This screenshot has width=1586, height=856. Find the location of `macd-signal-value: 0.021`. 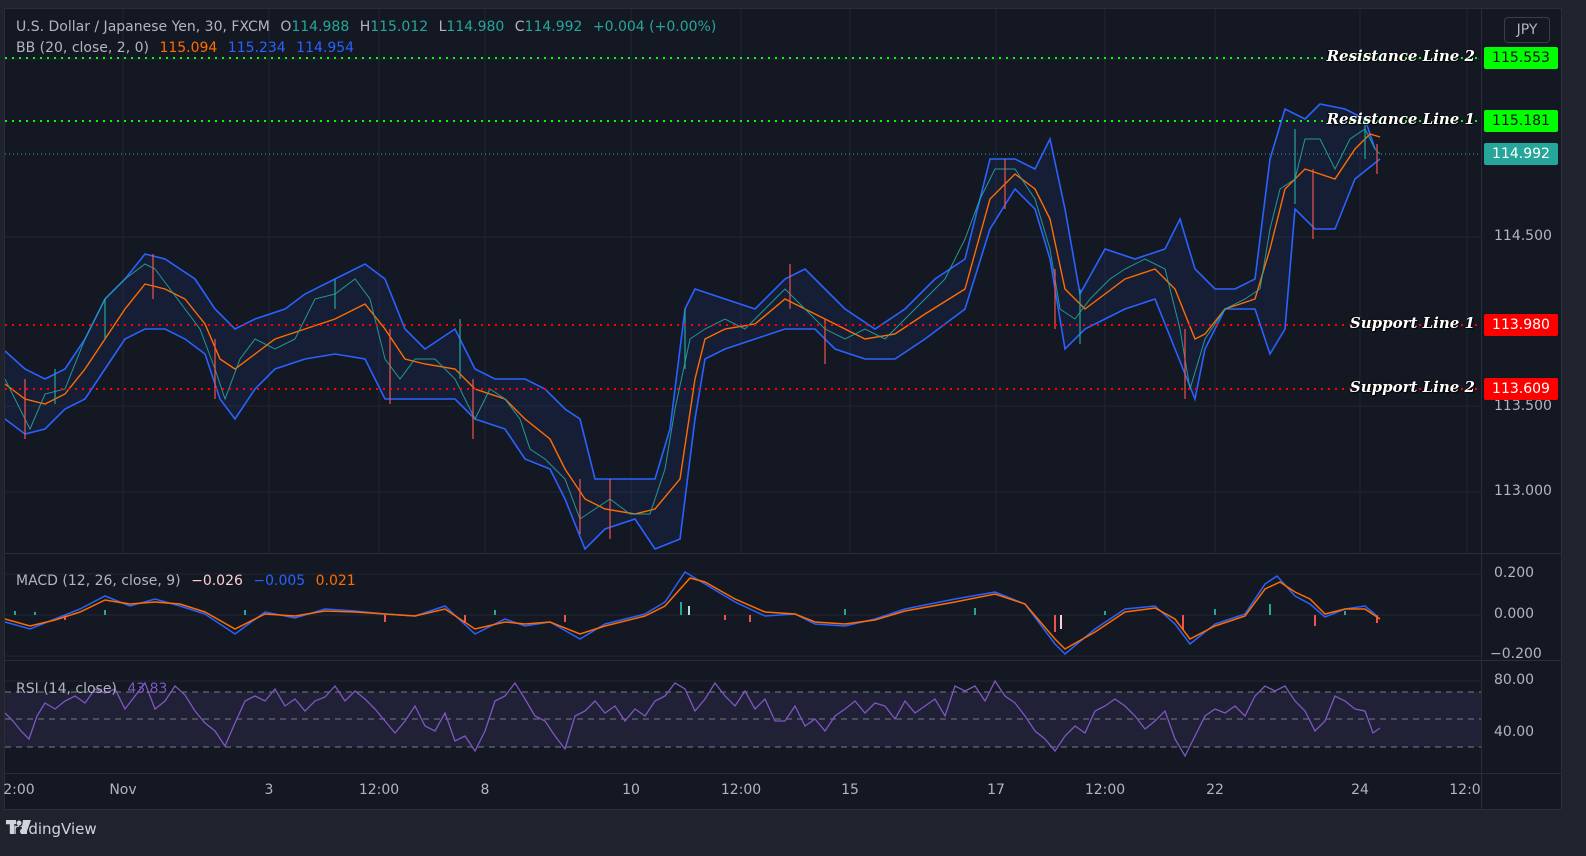

macd-signal-value: 0.021 is located at coordinates (335, 581).